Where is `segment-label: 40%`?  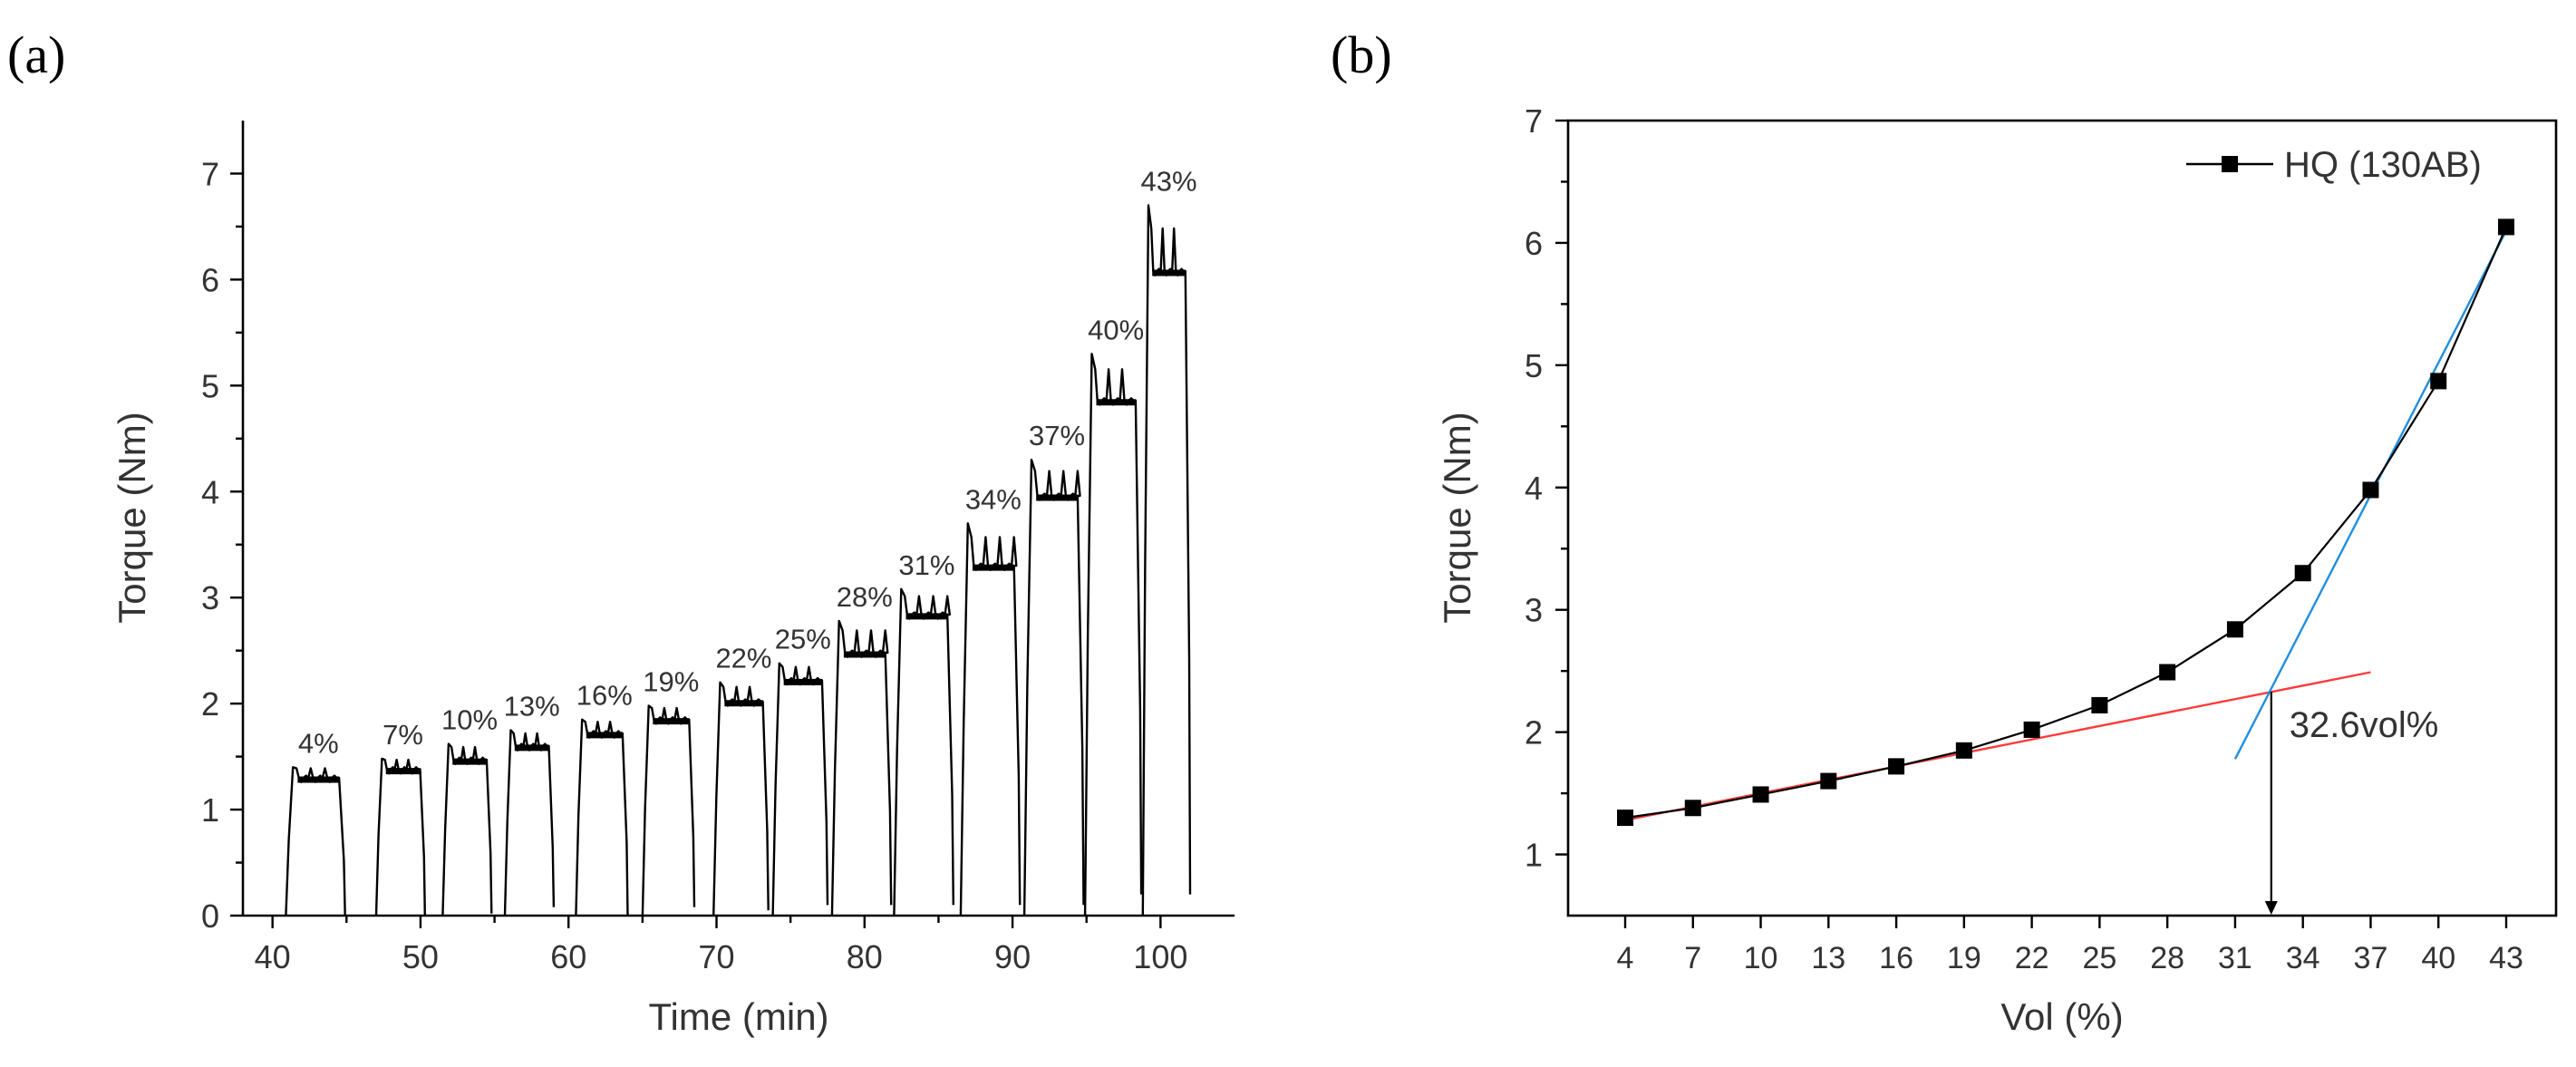 segment-label: 40% is located at coordinates (1116, 330).